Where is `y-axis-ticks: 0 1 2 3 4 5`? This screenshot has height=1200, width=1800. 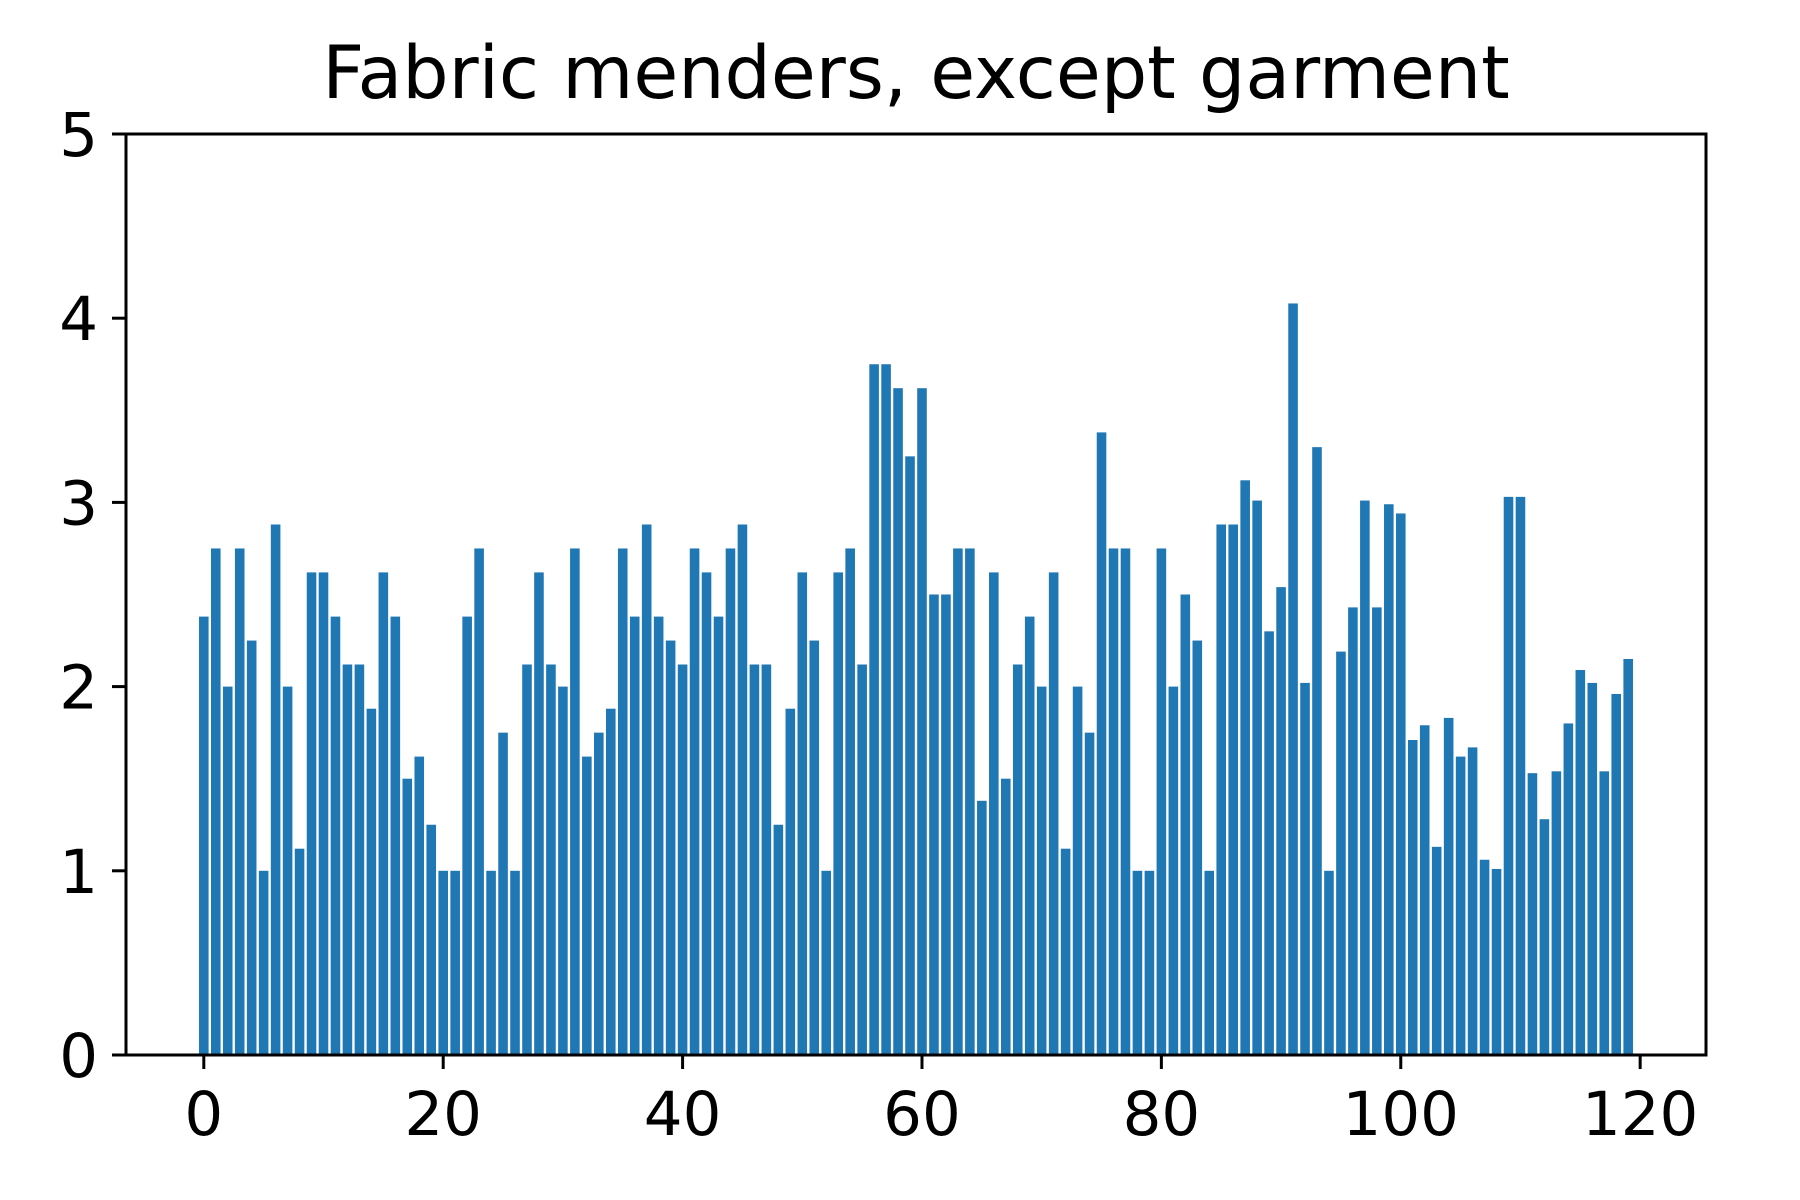
y-axis-ticks: 0 1 2 3 4 5 is located at coordinates (92, 596).